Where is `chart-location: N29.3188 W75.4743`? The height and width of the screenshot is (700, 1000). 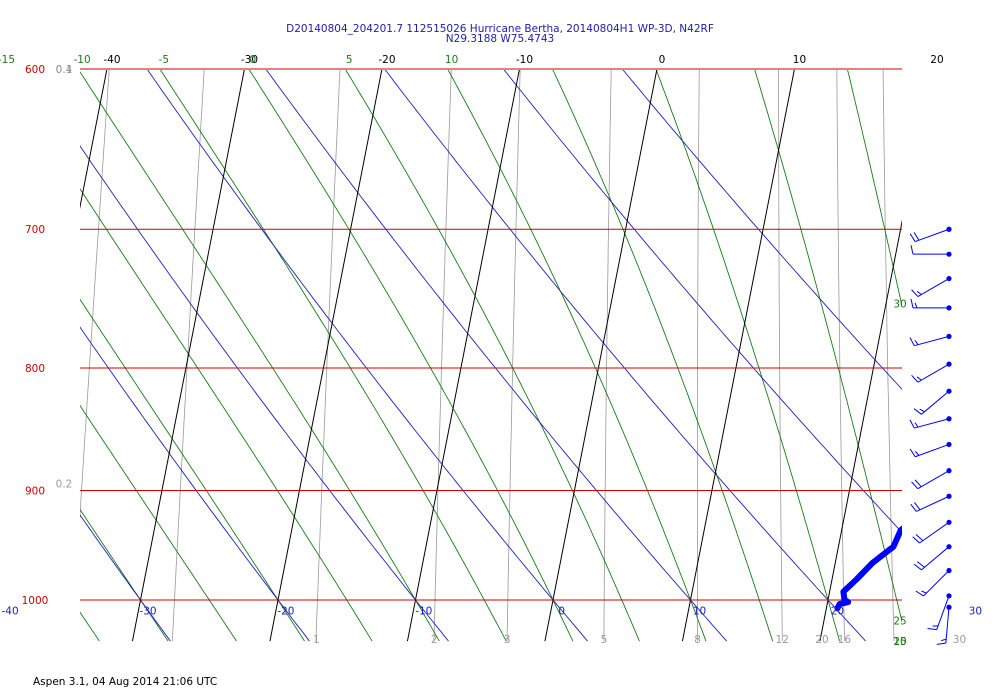
chart-location: N29.3188 W75.4743 is located at coordinates (500, 39).